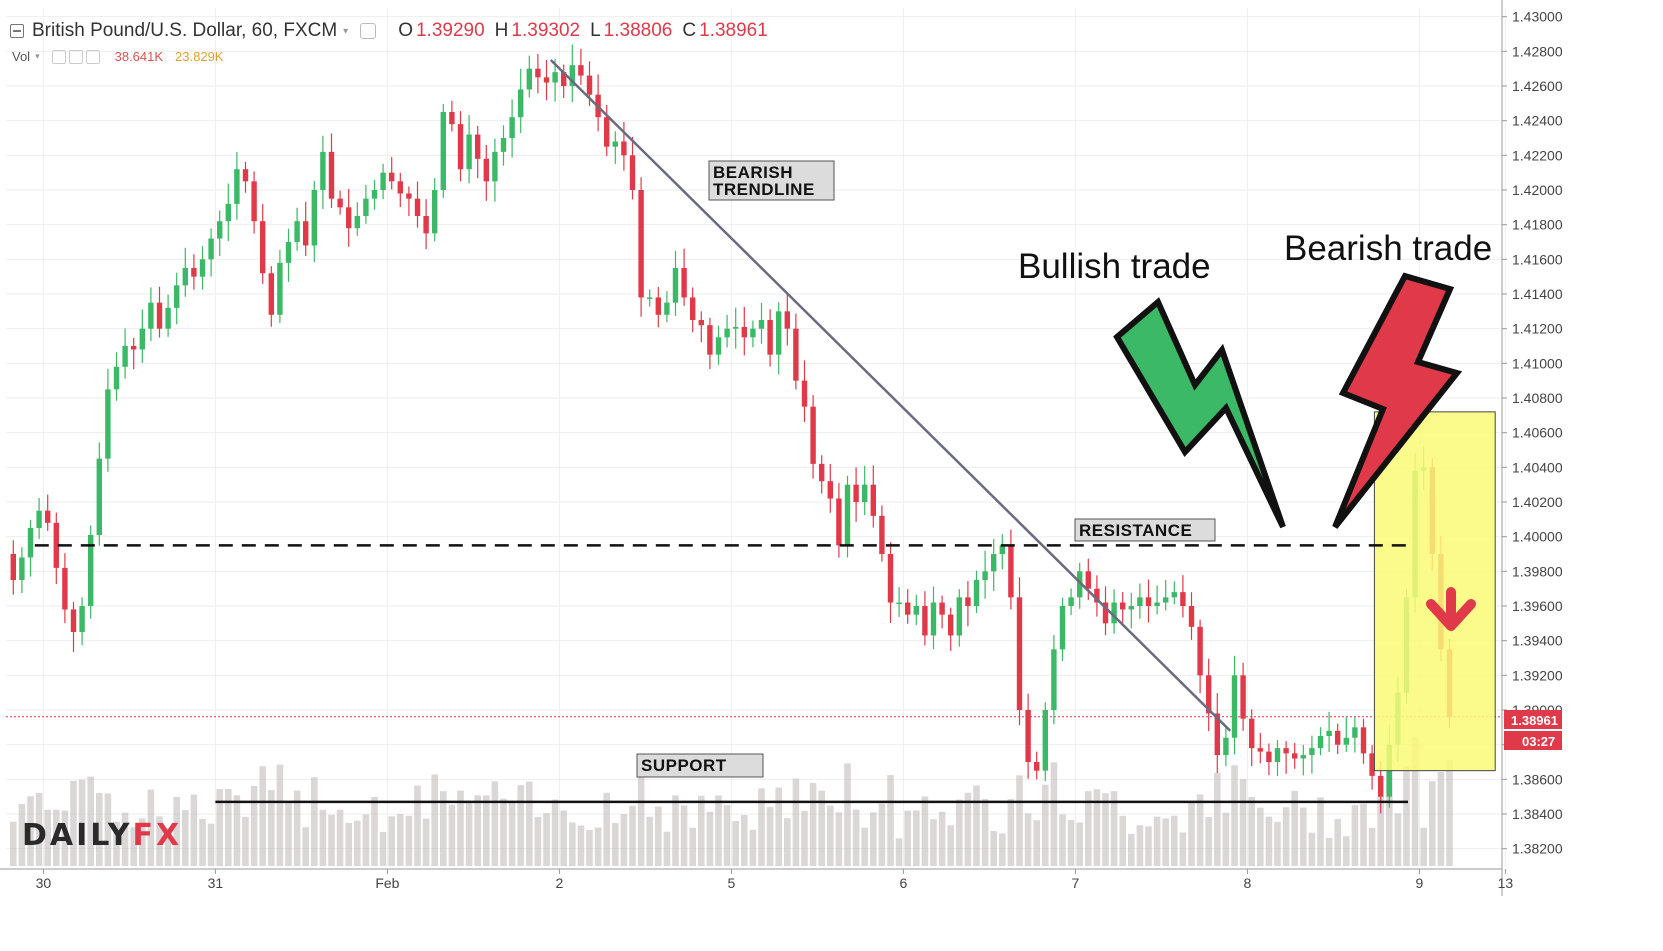 Image resolution: width=1663 pixels, height=951 pixels. I want to click on time-axis: 30 31 Feb 2 5 6 7 8 9 13, so click(757, 879).